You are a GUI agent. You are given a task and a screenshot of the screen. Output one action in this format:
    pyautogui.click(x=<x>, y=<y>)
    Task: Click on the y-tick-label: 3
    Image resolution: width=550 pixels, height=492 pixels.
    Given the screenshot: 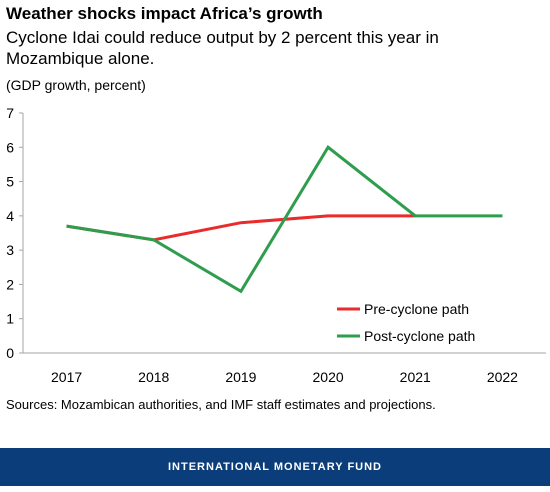 What is the action you would take?
    pyautogui.click(x=10, y=250)
    